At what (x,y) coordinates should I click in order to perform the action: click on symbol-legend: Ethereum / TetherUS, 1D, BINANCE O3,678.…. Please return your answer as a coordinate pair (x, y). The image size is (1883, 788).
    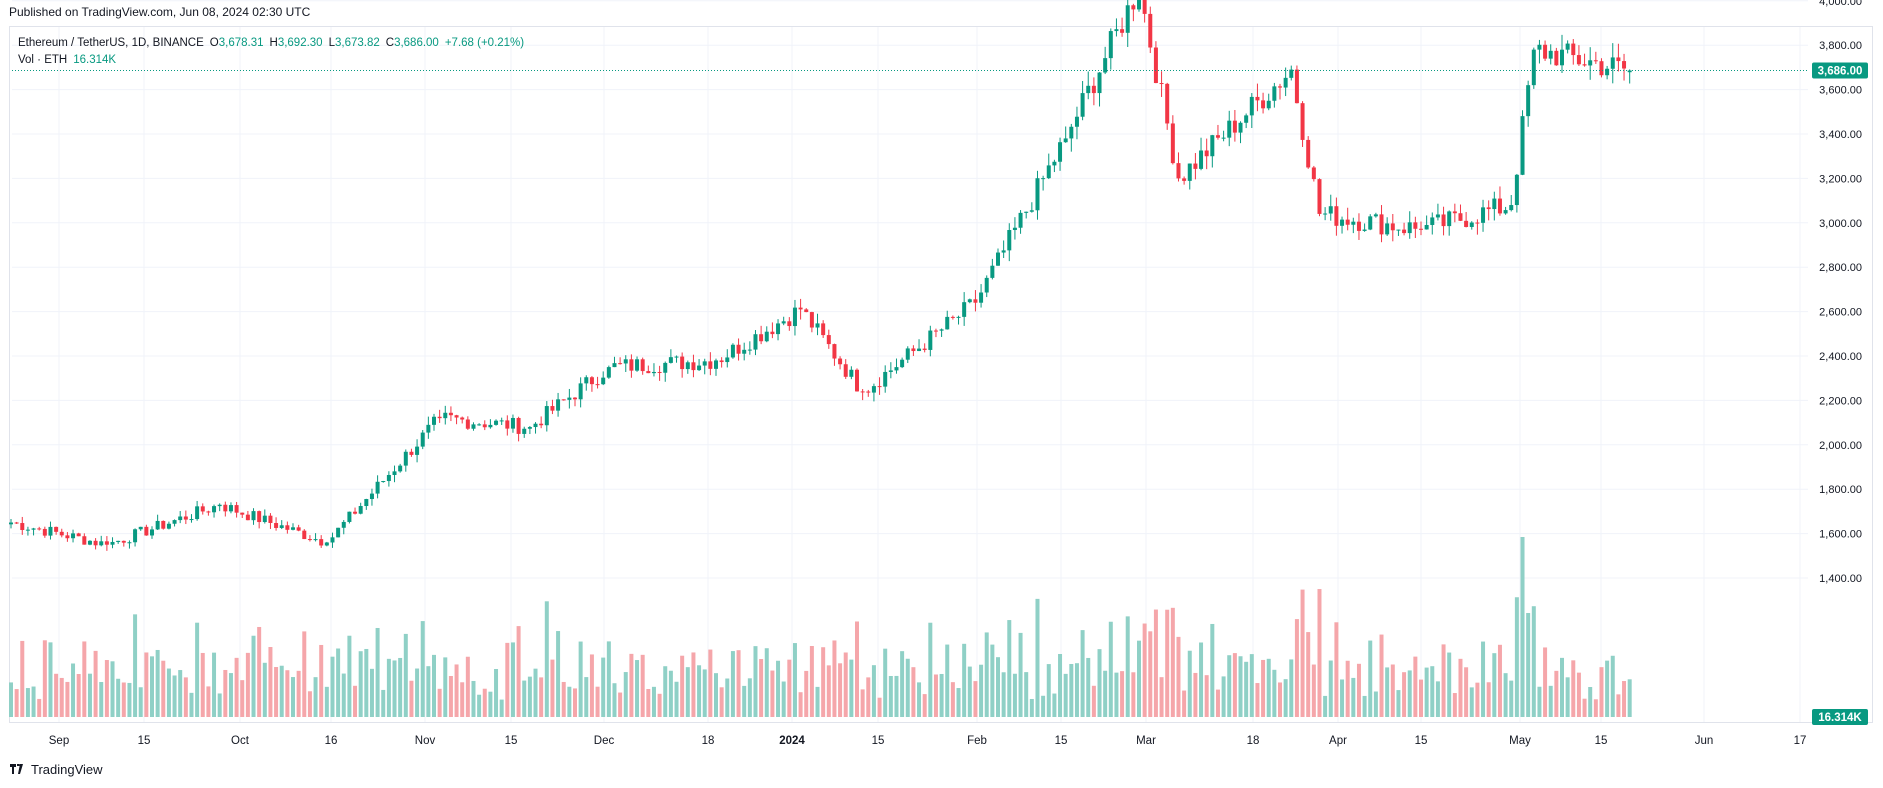
    Looking at the image, I should click on (271, 52).